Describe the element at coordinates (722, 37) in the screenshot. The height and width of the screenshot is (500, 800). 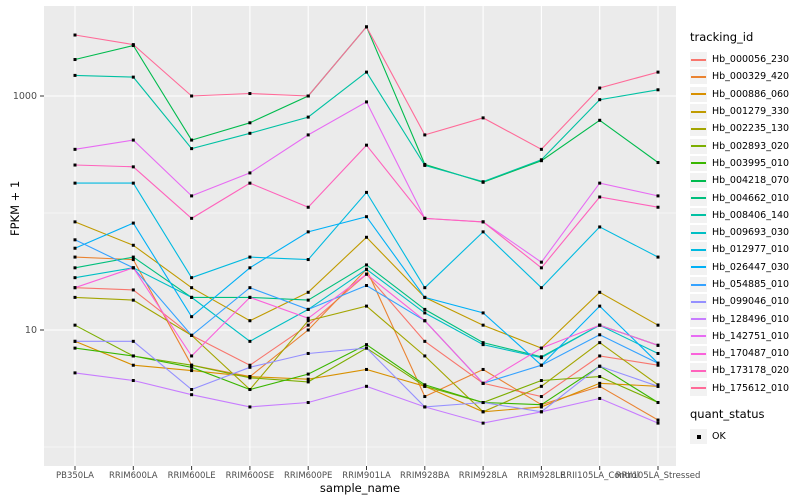
I see `legend-title-tracking-id: tracking_id` at that location.